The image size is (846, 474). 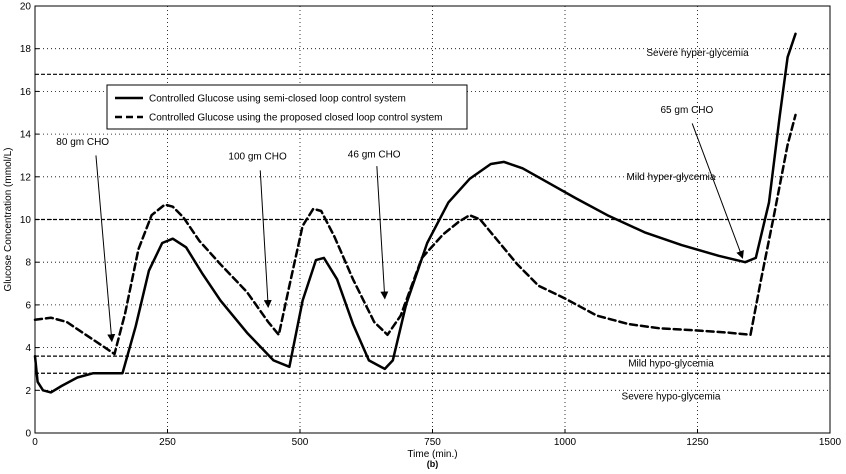 I want to click on annotation-label-1: 100 gm CHO, so click(x=257, y=157).